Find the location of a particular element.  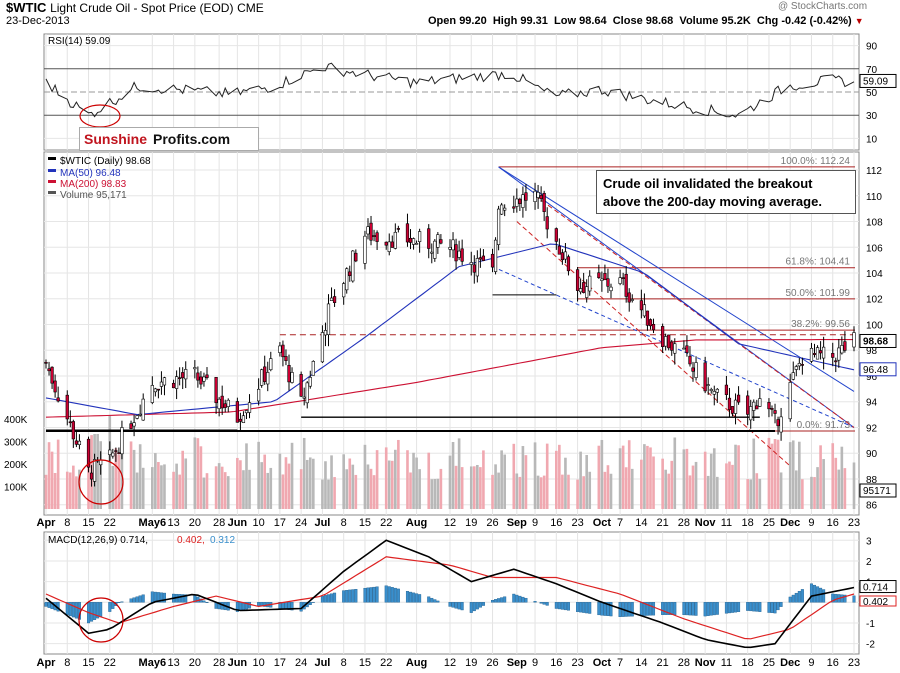

x-tick-label: Oct is located at coordinates (602, 663).